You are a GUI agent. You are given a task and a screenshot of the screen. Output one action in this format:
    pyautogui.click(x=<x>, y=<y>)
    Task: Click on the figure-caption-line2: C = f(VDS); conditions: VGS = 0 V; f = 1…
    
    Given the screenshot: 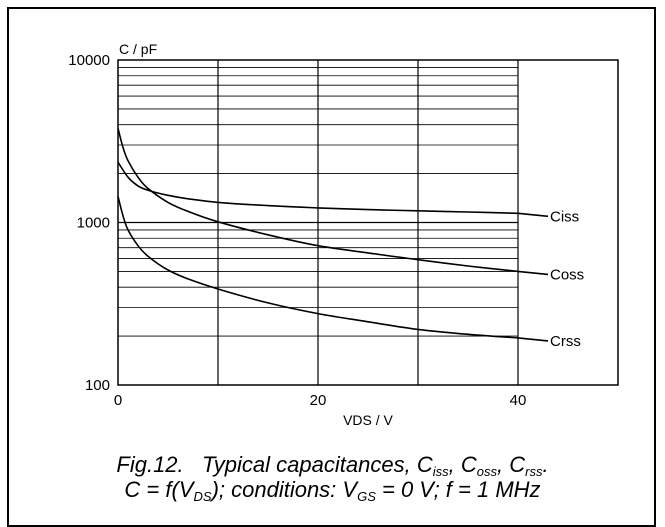 What is the action you would take?
    pyautogui.click(x=332, y=490)
    